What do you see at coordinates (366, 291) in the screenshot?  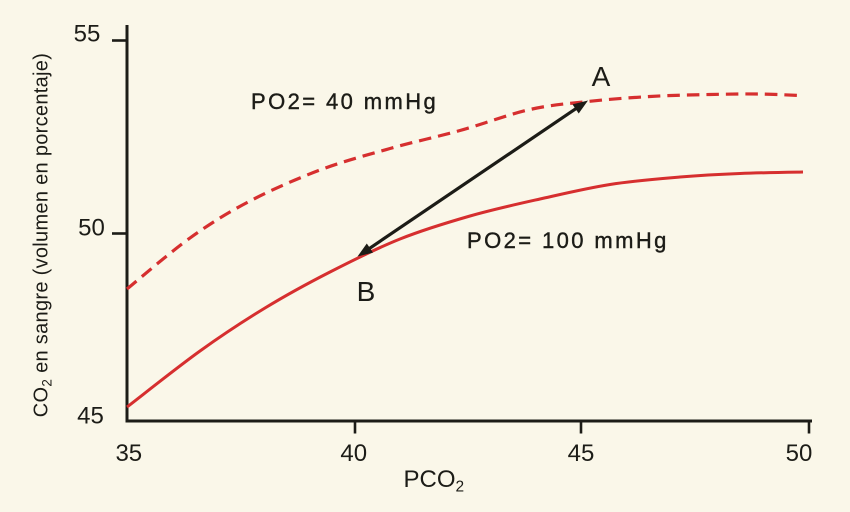 I see `svg-text: B` at bounding box center [366, 291].